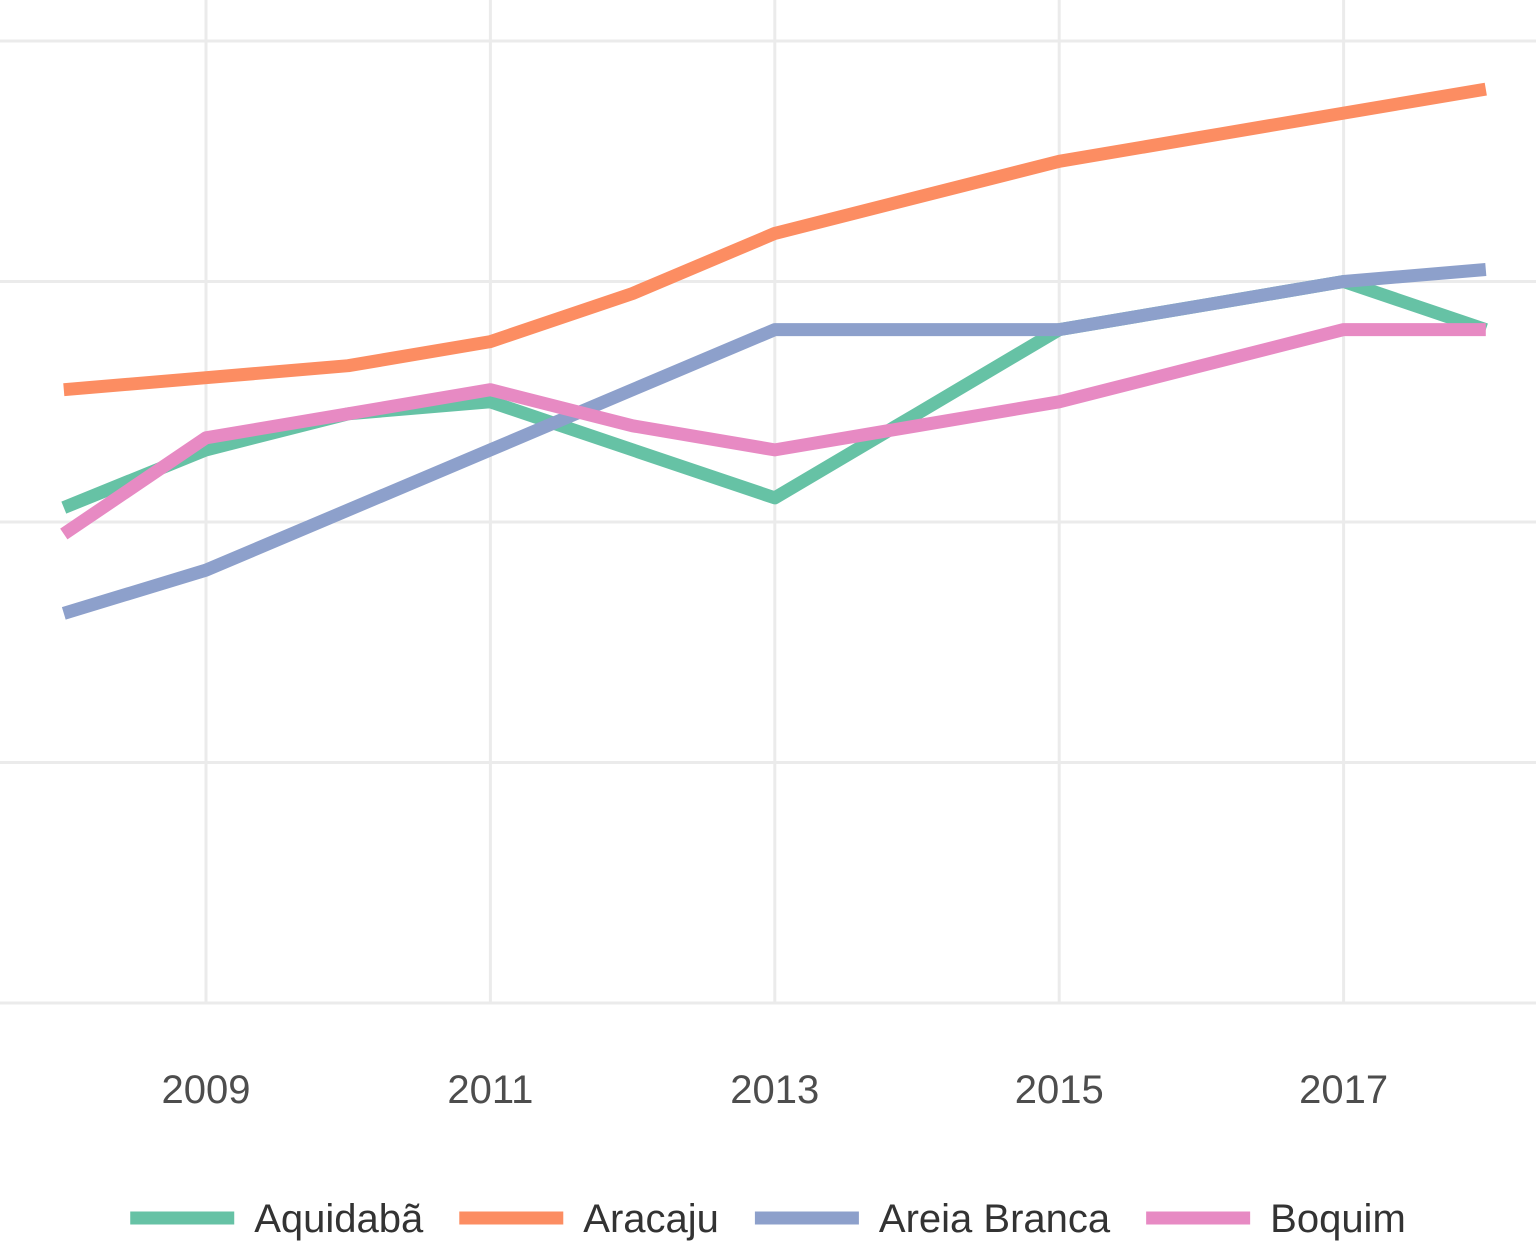 The height and width of the screenshot is (1259, 1536). Describe the element at coordinates (768, 1219) in the screenshot. I see `legend: Aquidabã Aracaju Areia Branca Boquim` at that location.